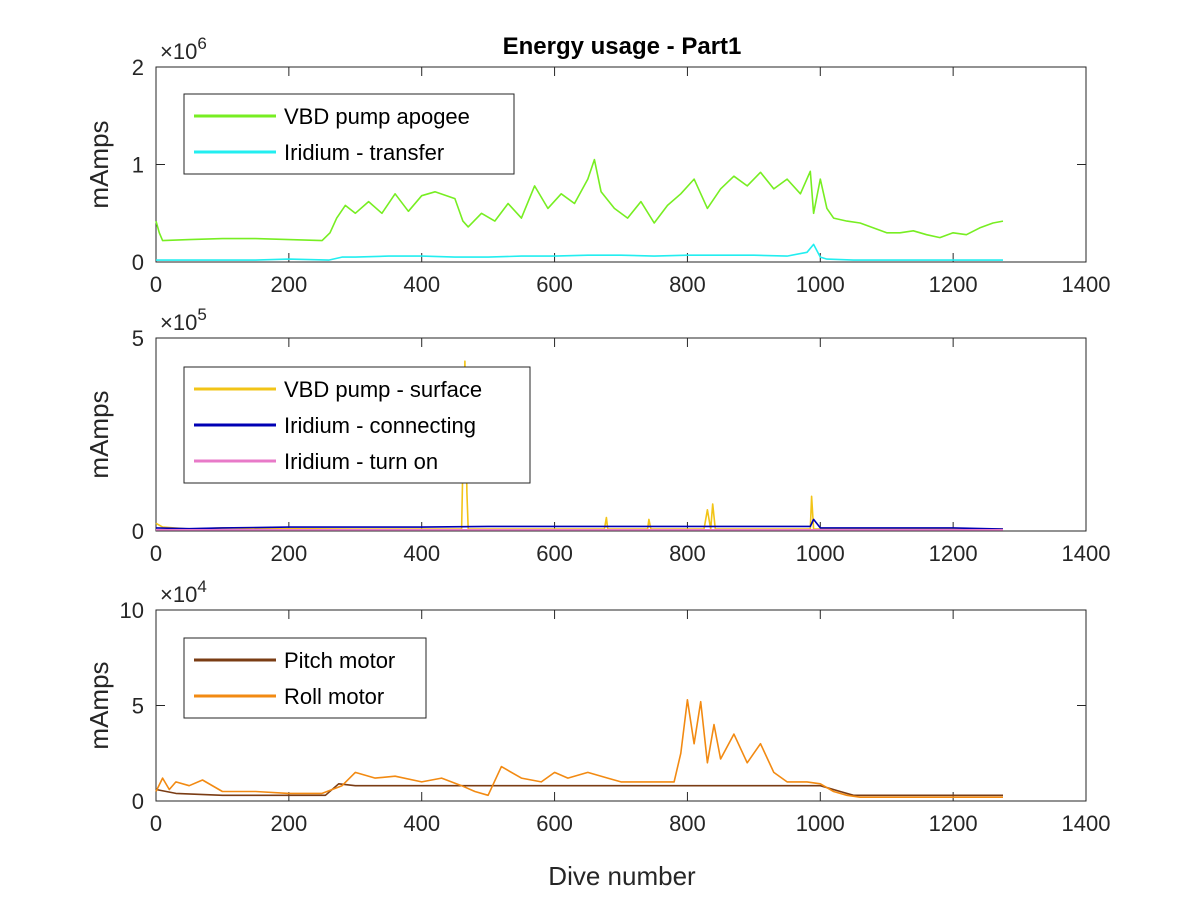  I want to click on legend-label: Roll motor, so click(334, 696).